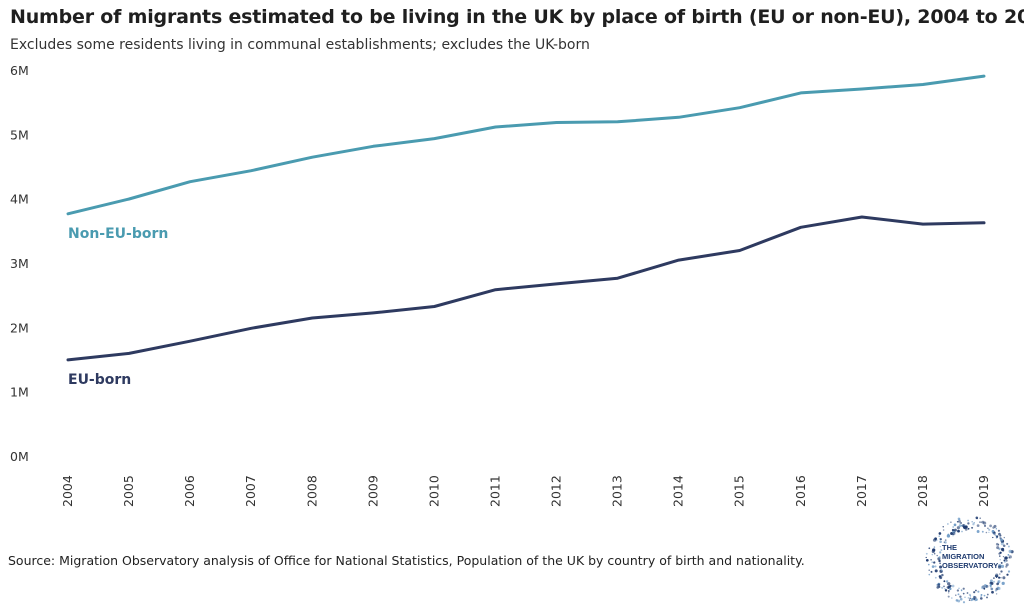 The image size is (1024, 611). I want to click on x-tick-label: 2015, so click(739, 491).